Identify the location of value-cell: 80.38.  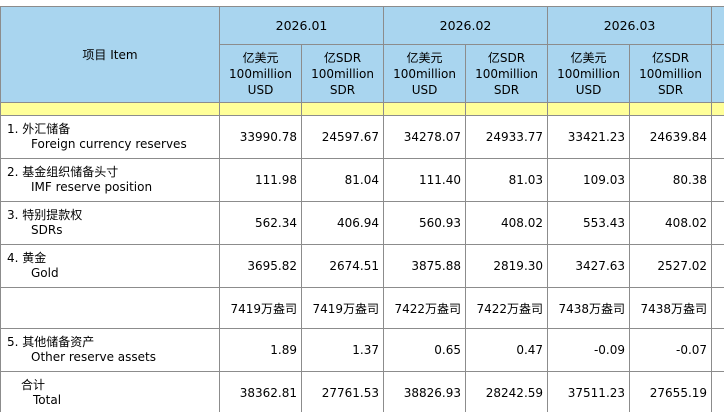
(671, 180).